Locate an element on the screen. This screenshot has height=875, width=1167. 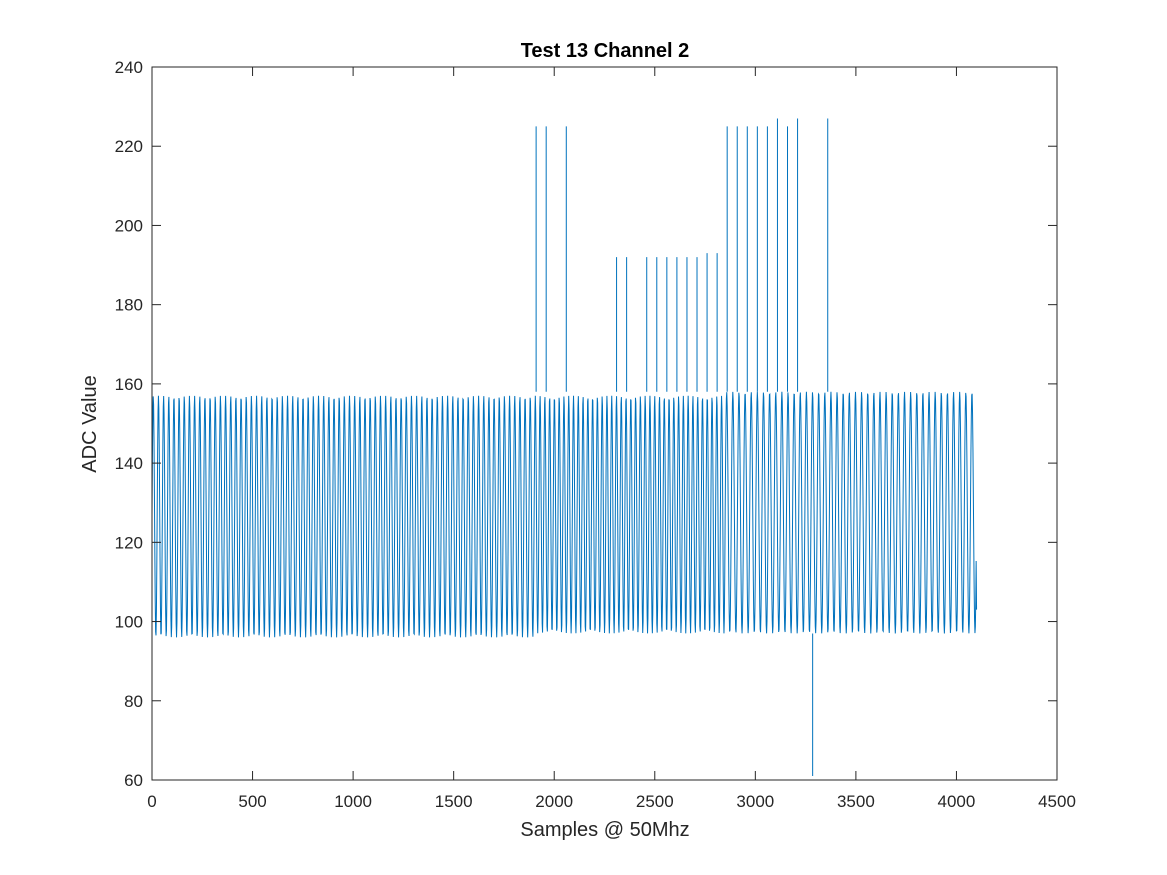
y-tick-label: 60 is located at coordinates (133, 780).